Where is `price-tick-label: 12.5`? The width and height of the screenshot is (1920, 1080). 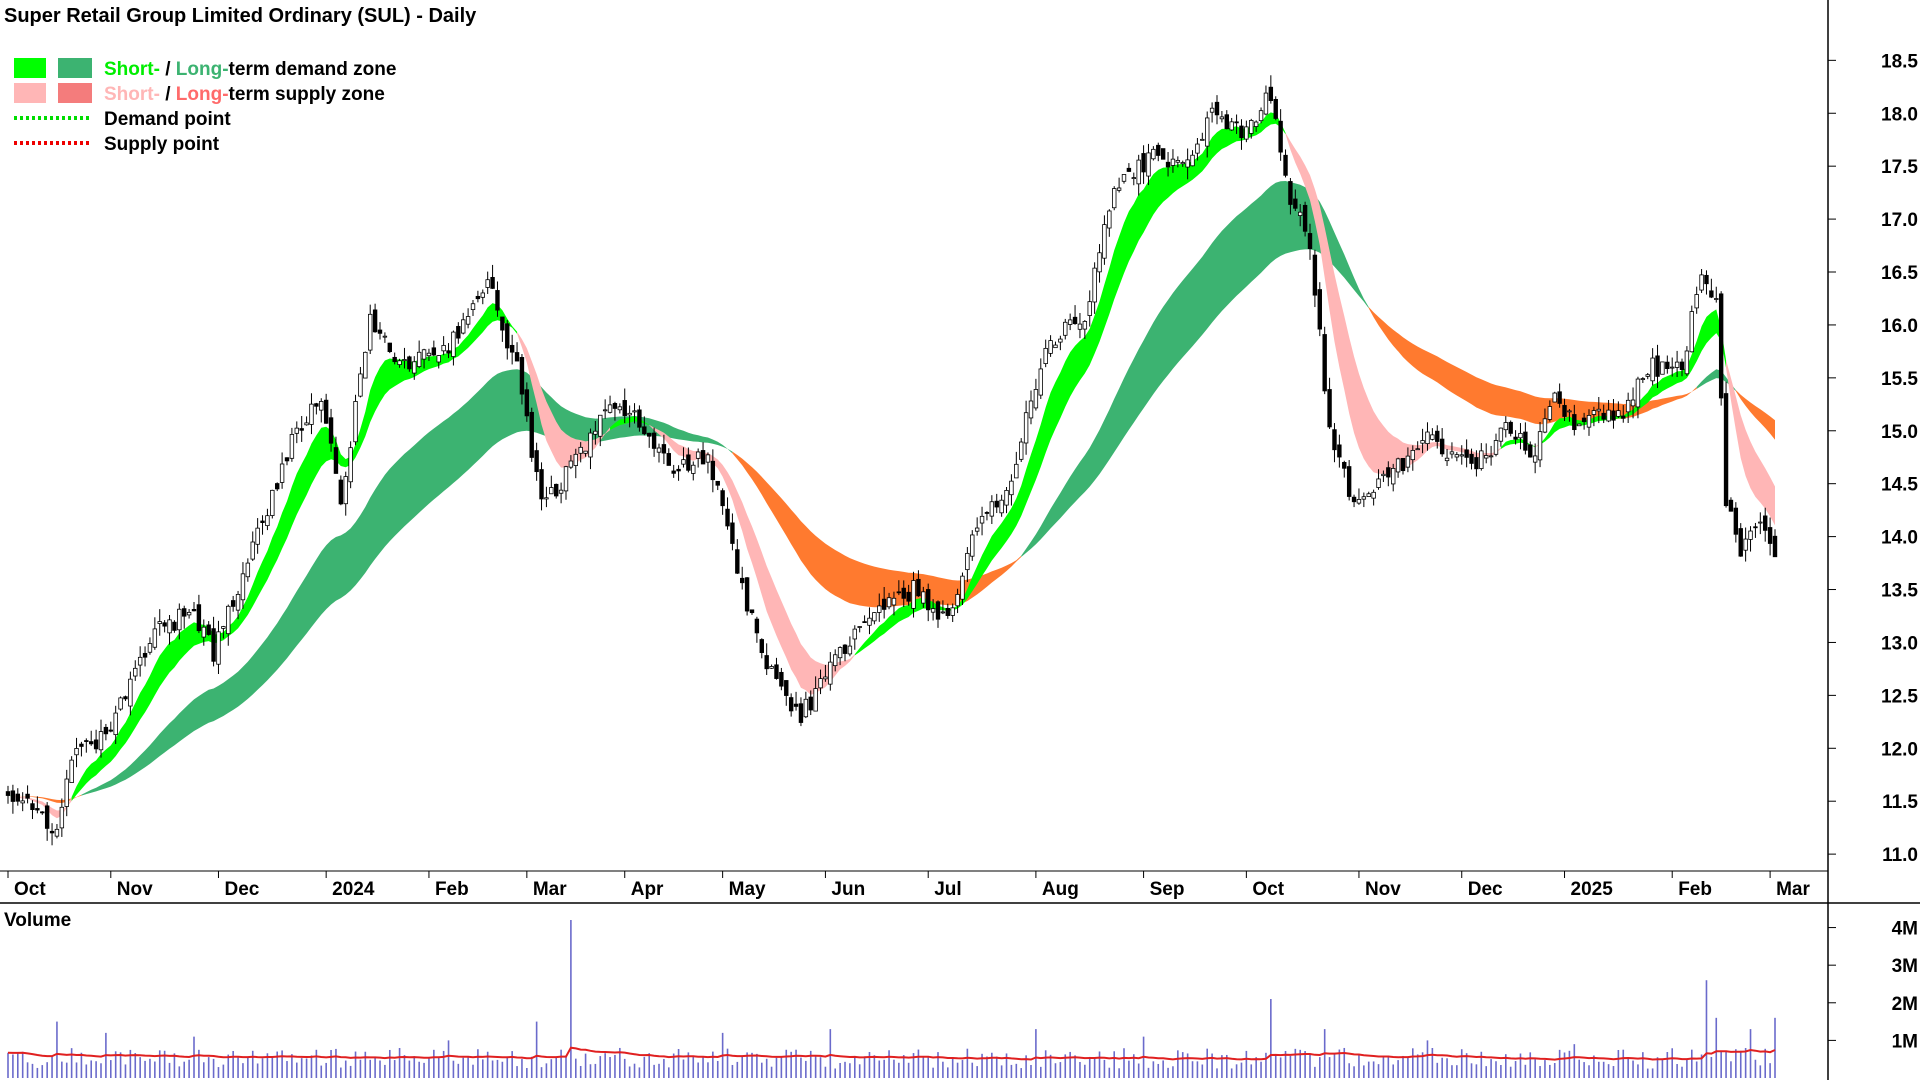 price-tick-label: 12.5 is located at coordinates (1899, 696).